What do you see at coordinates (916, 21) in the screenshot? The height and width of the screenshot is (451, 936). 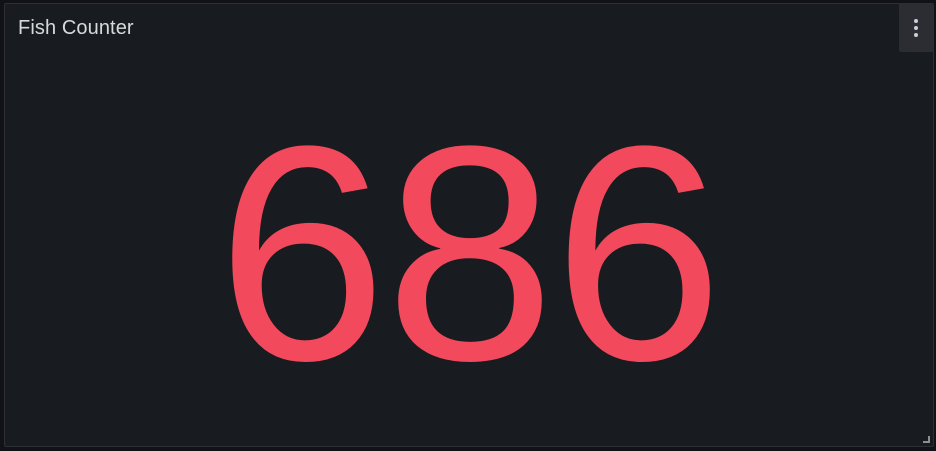 I see `kebab-menu-icon` at bounding box center [916, 21].